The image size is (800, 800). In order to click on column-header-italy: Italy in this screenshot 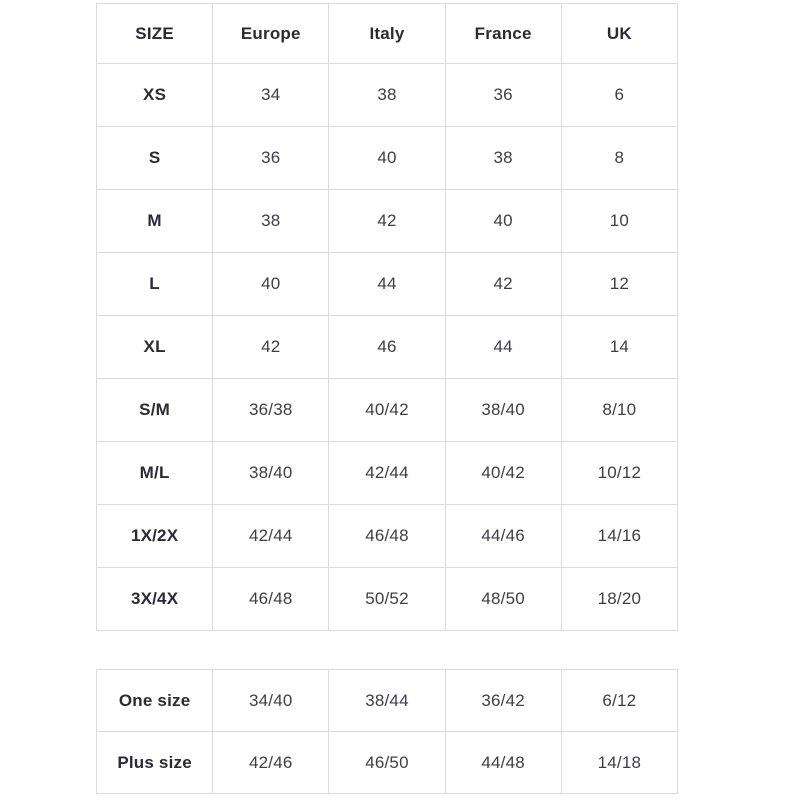, I will do `click(387, 33)`.